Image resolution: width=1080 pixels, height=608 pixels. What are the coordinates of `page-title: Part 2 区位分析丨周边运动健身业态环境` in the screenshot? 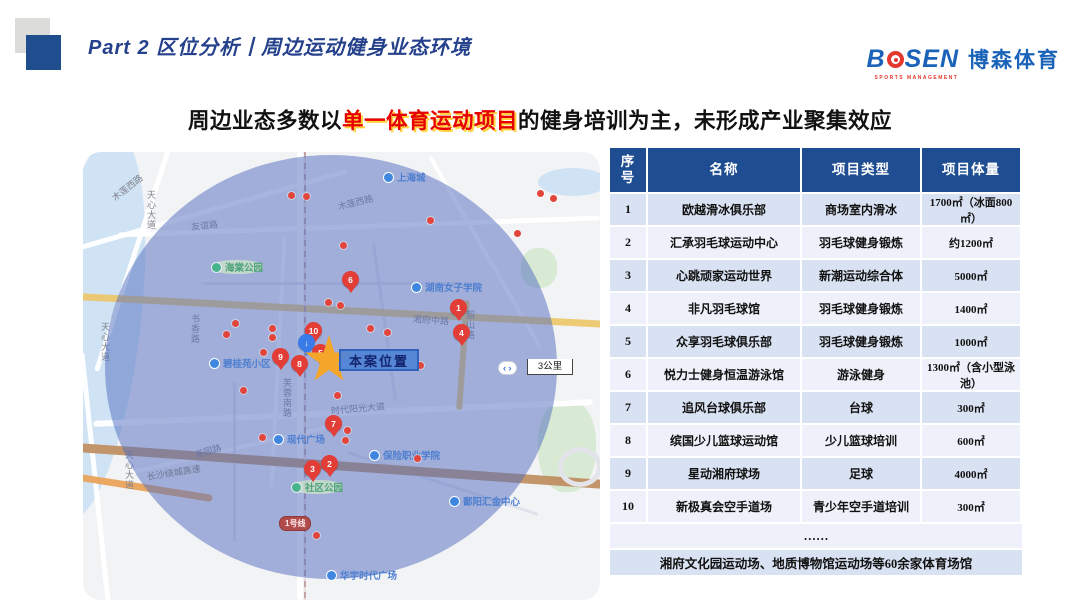 It's located at (280, 48).